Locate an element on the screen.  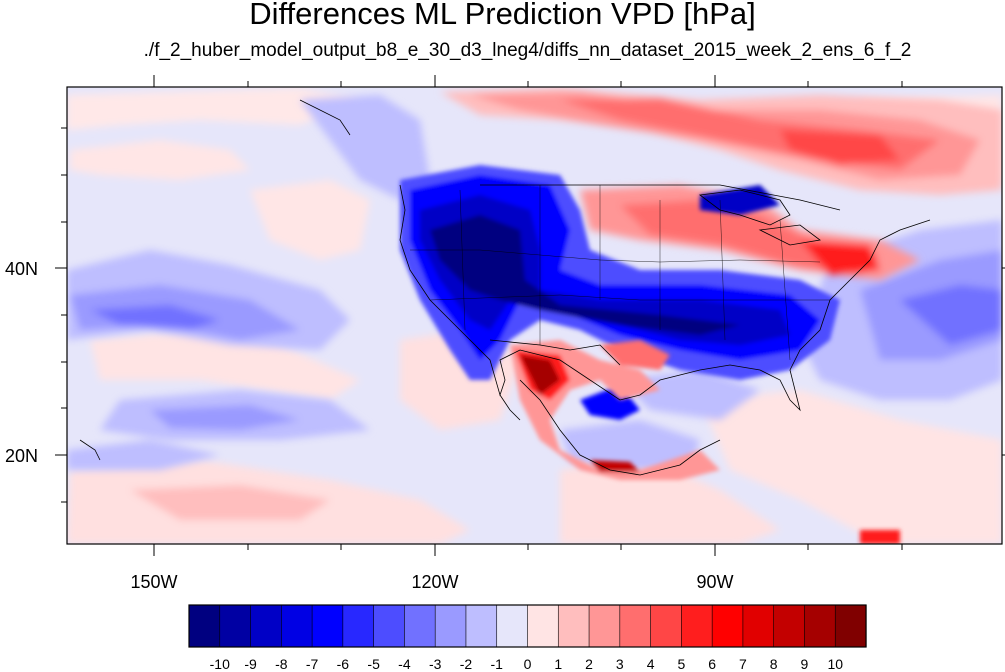
colorbar-label: -10 is located at coordinates (220, 664).